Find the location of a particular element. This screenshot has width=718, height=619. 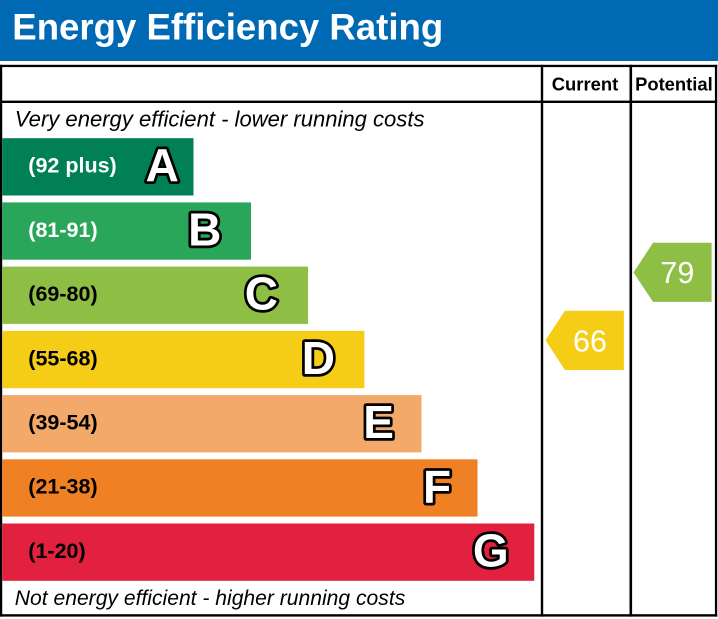

svg-text: (39-54) is located at coordinates (62, 423).